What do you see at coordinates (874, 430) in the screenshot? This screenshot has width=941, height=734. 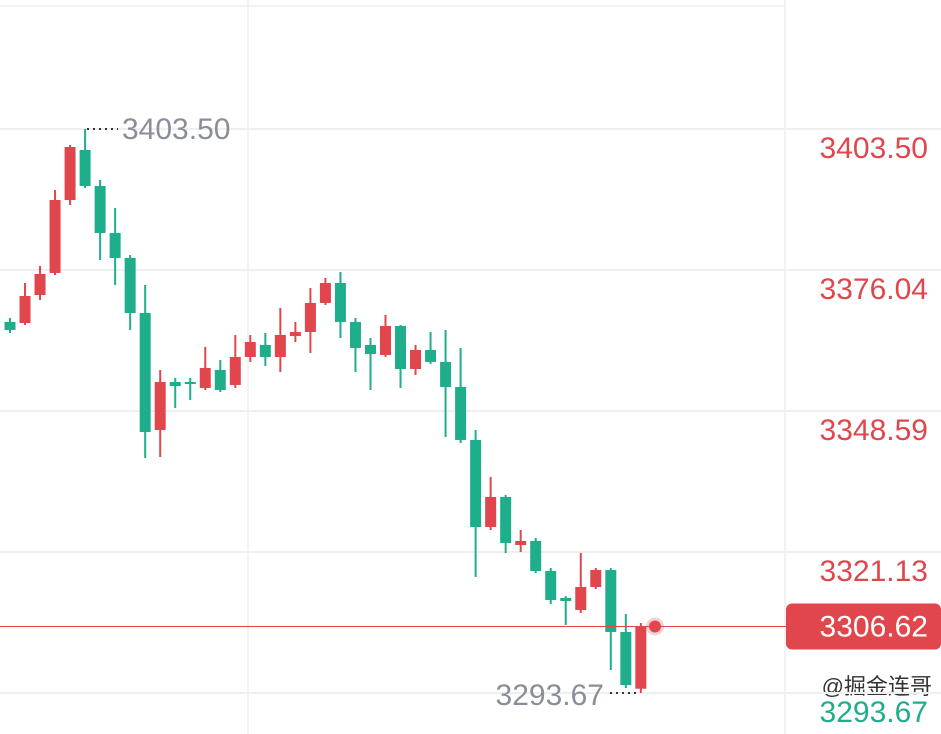 I see `y-tick-label: 3348.59` at bounding box center [874, 430].